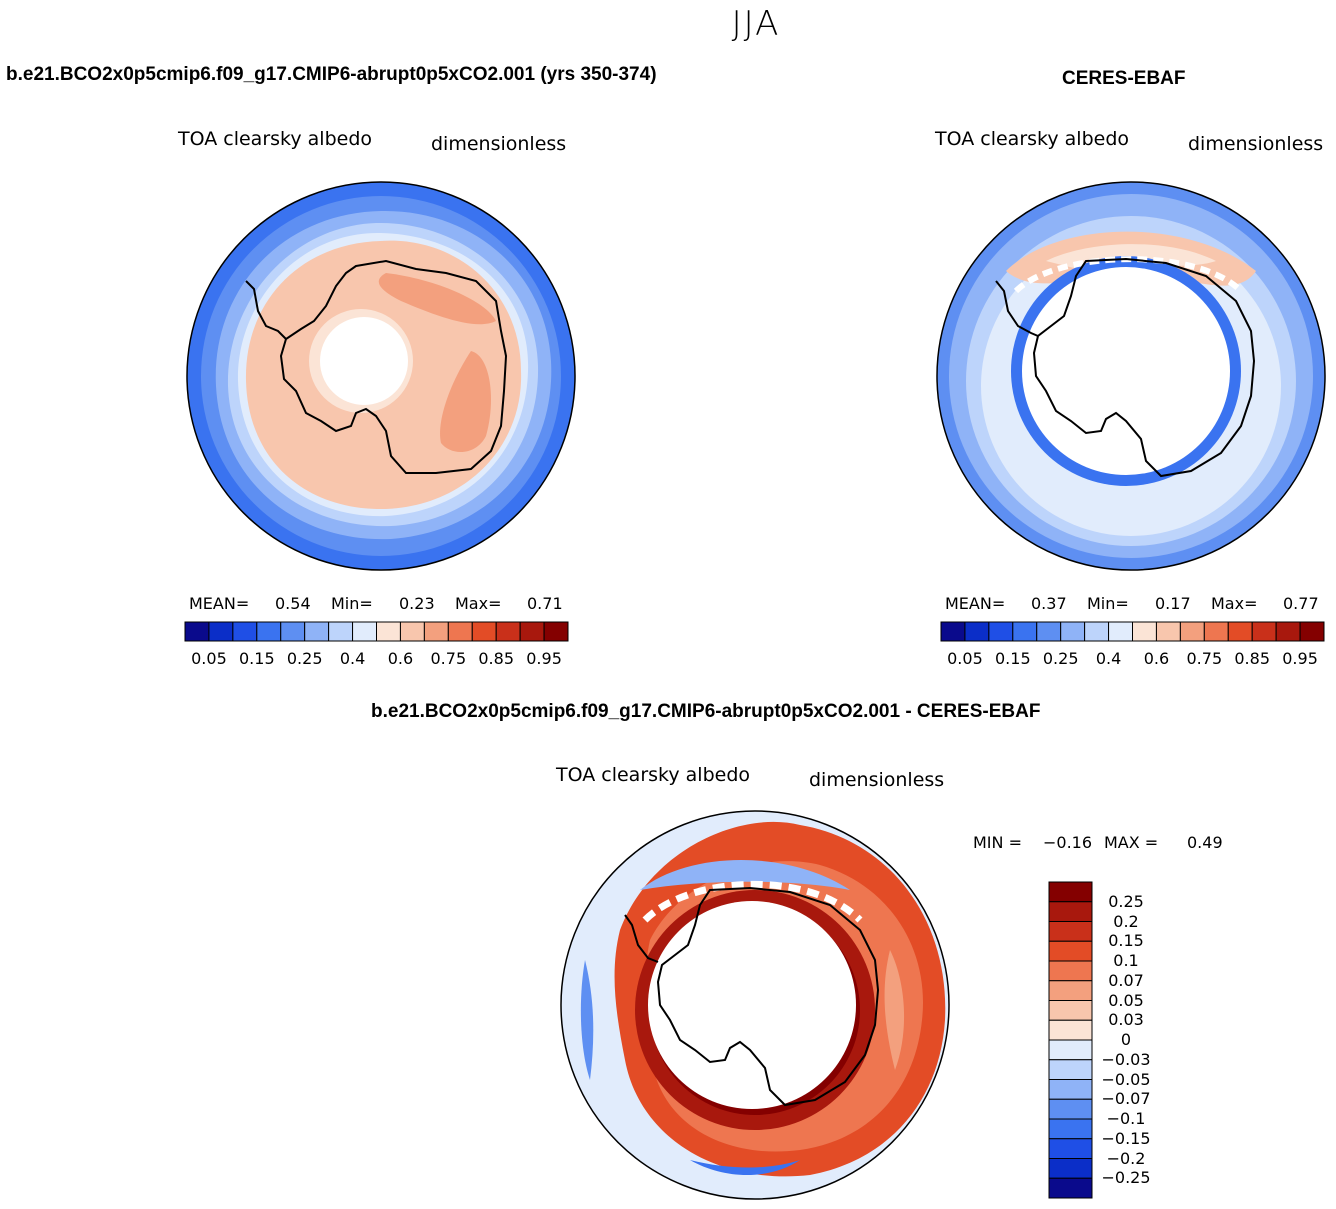  What do you see at coordinates (1049, 603) in the screenshot?
I see `obs-mean-value: 0.37` at bounding box center [1049, 603].